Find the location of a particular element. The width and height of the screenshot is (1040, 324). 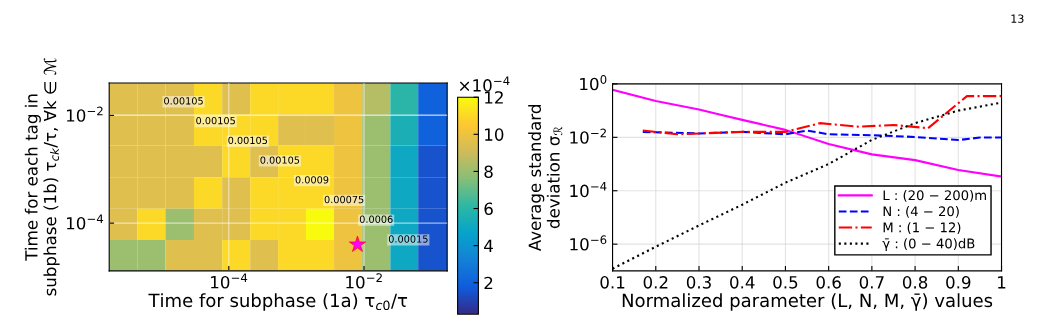

x-tick-label: 0.8 is located at coordinates (915, 282).